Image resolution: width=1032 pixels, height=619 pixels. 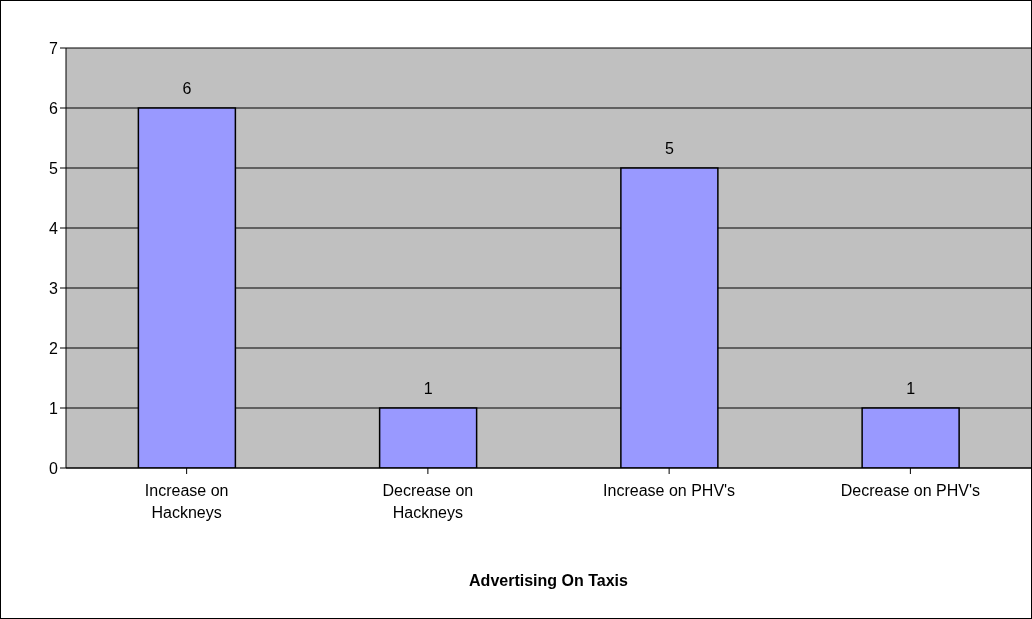 What do you see at coordinates (186, 501) in the screenshot?
I see `x-tick-label: Increase on Hackneys` at bounding box center [186, 501].